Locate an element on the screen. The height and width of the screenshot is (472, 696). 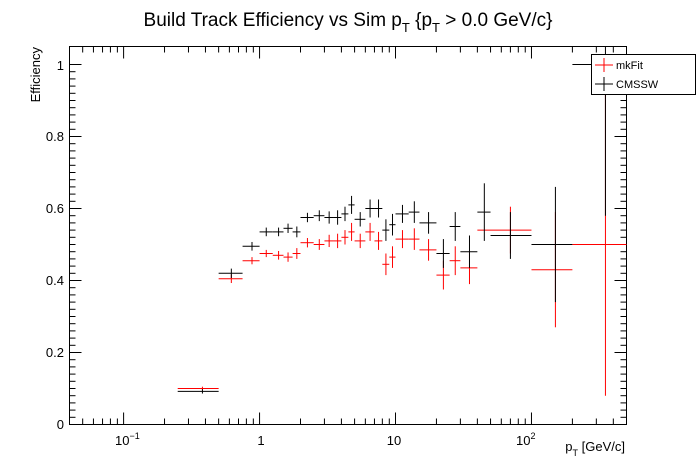
x-axis-label-rest: [GeV/c] is located at coordinates (601, 446).